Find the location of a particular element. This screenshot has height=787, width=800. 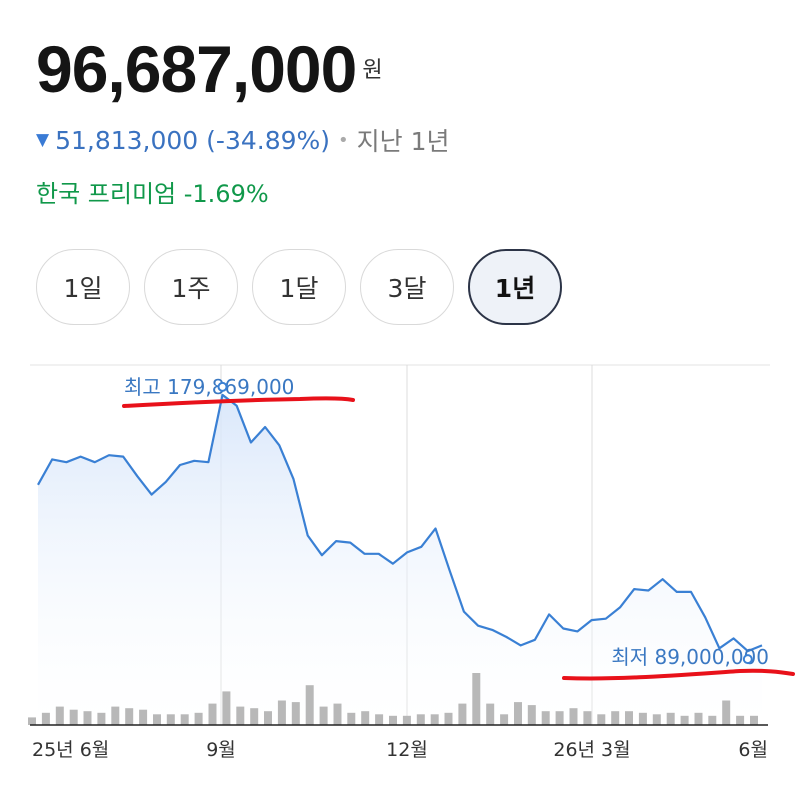

price-header: 96,687,000 원 is located at coordinates (209, 69).